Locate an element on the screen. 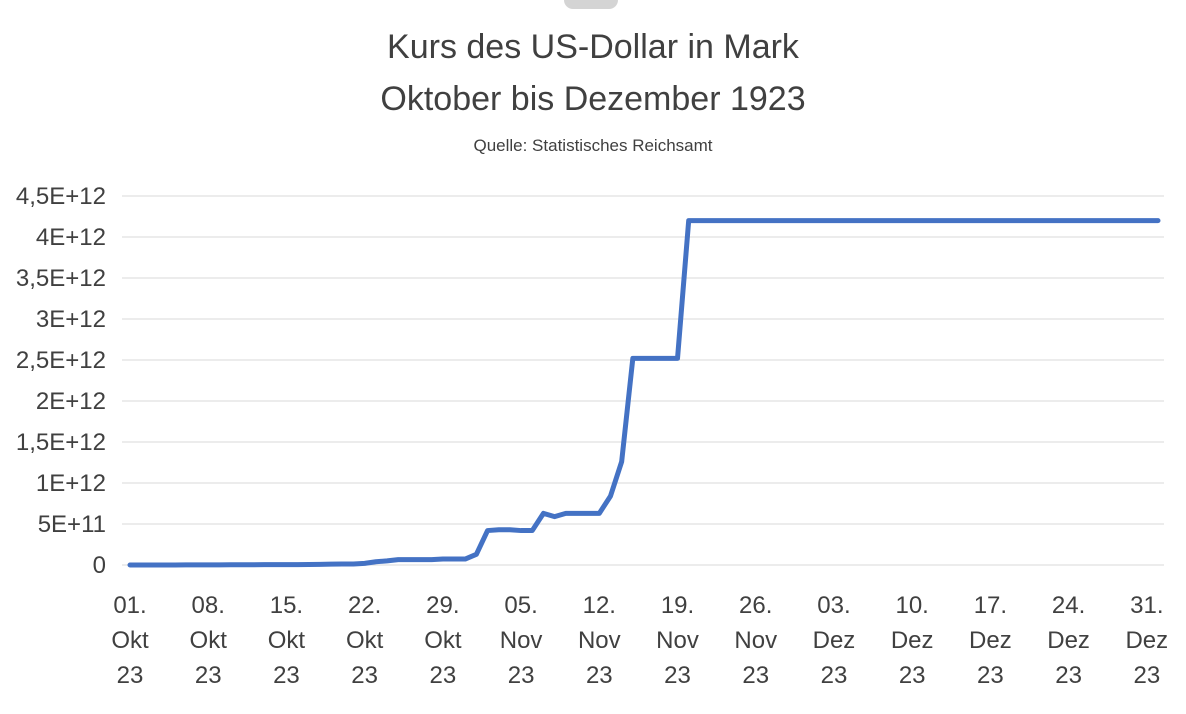  y-axis-tick-label: 2,5E+12 is located at coordinates (61, 360).